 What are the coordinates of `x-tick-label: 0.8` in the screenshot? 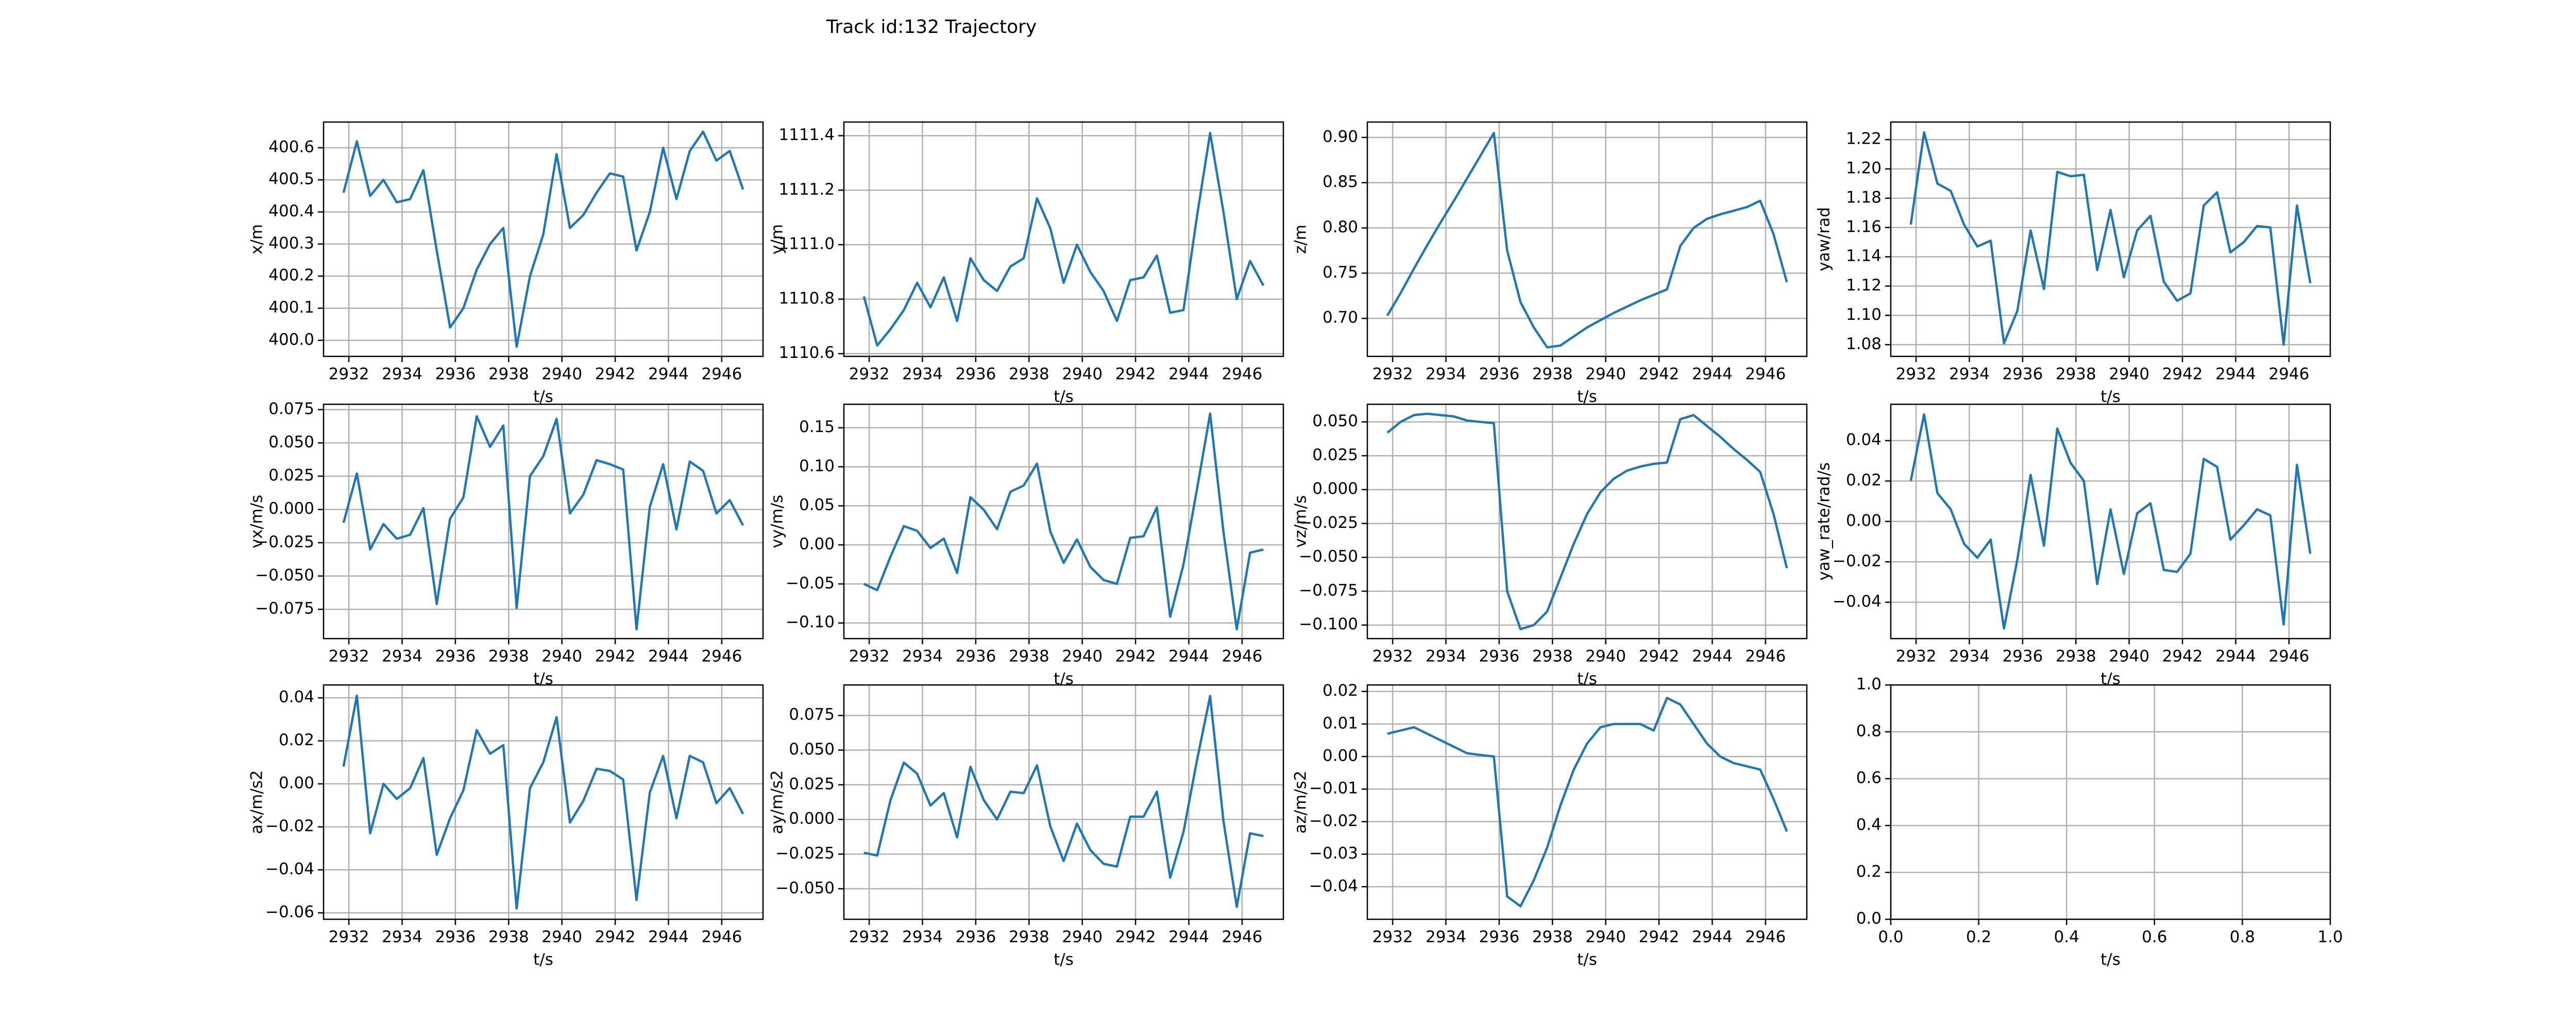 It's located at (2242, 937).